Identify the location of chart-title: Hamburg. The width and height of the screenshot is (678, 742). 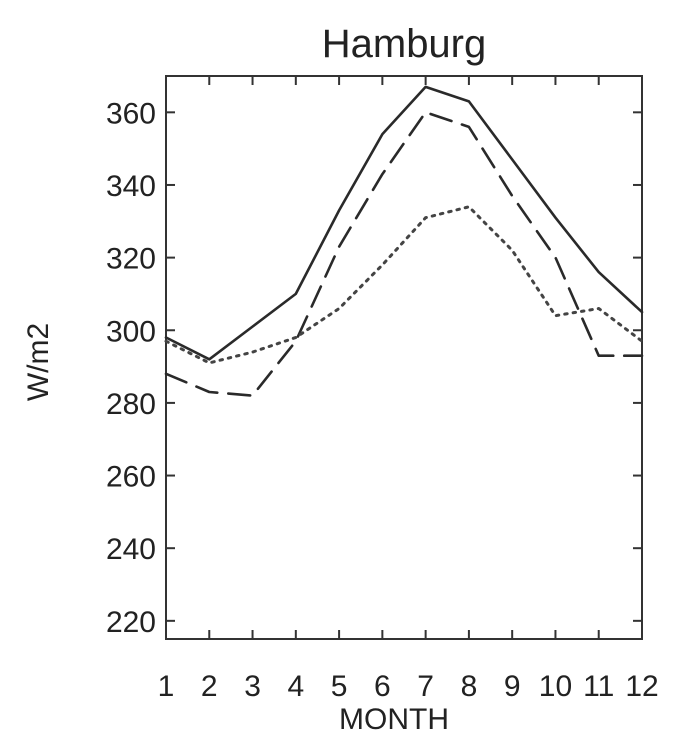
(404, 44).